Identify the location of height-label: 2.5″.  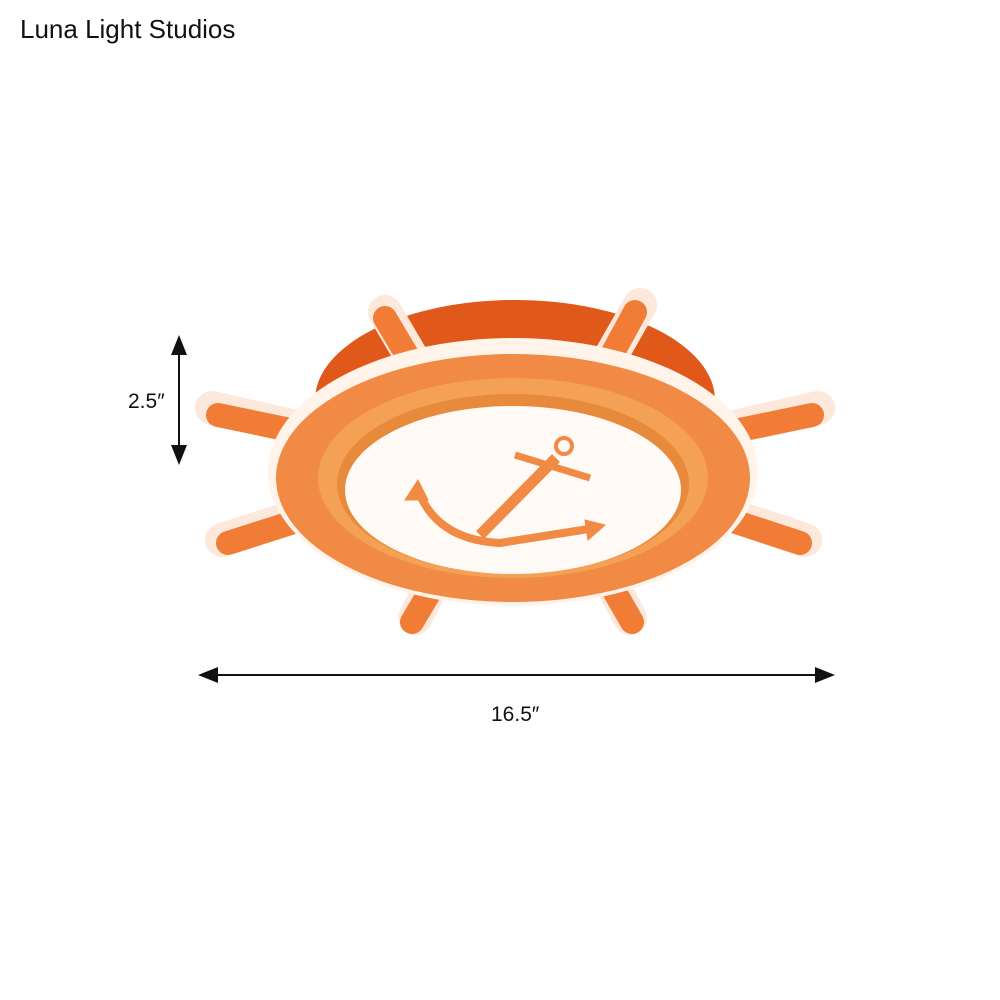
(146, 401).